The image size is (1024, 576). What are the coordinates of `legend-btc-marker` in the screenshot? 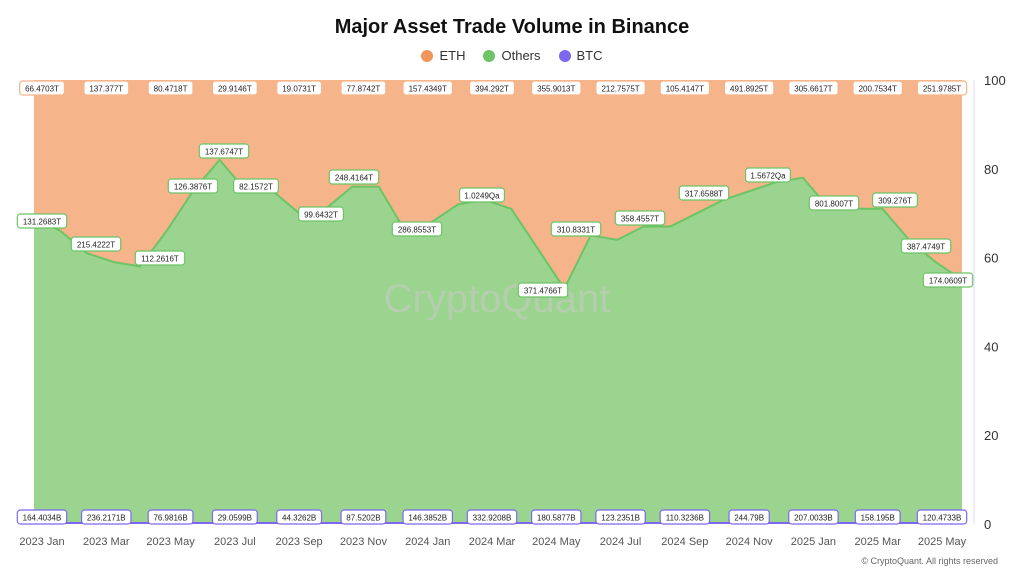 It's located at (564, 55).